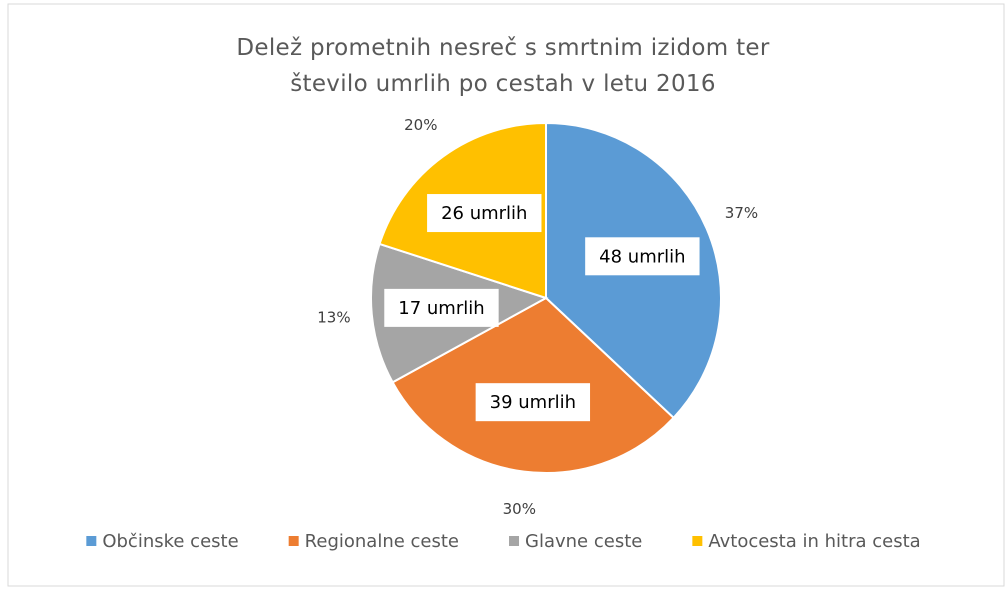 The height and width of the screenshot is (590, 1007). I want to click on count-label-text: 26 umrlih, so click(484, 213).